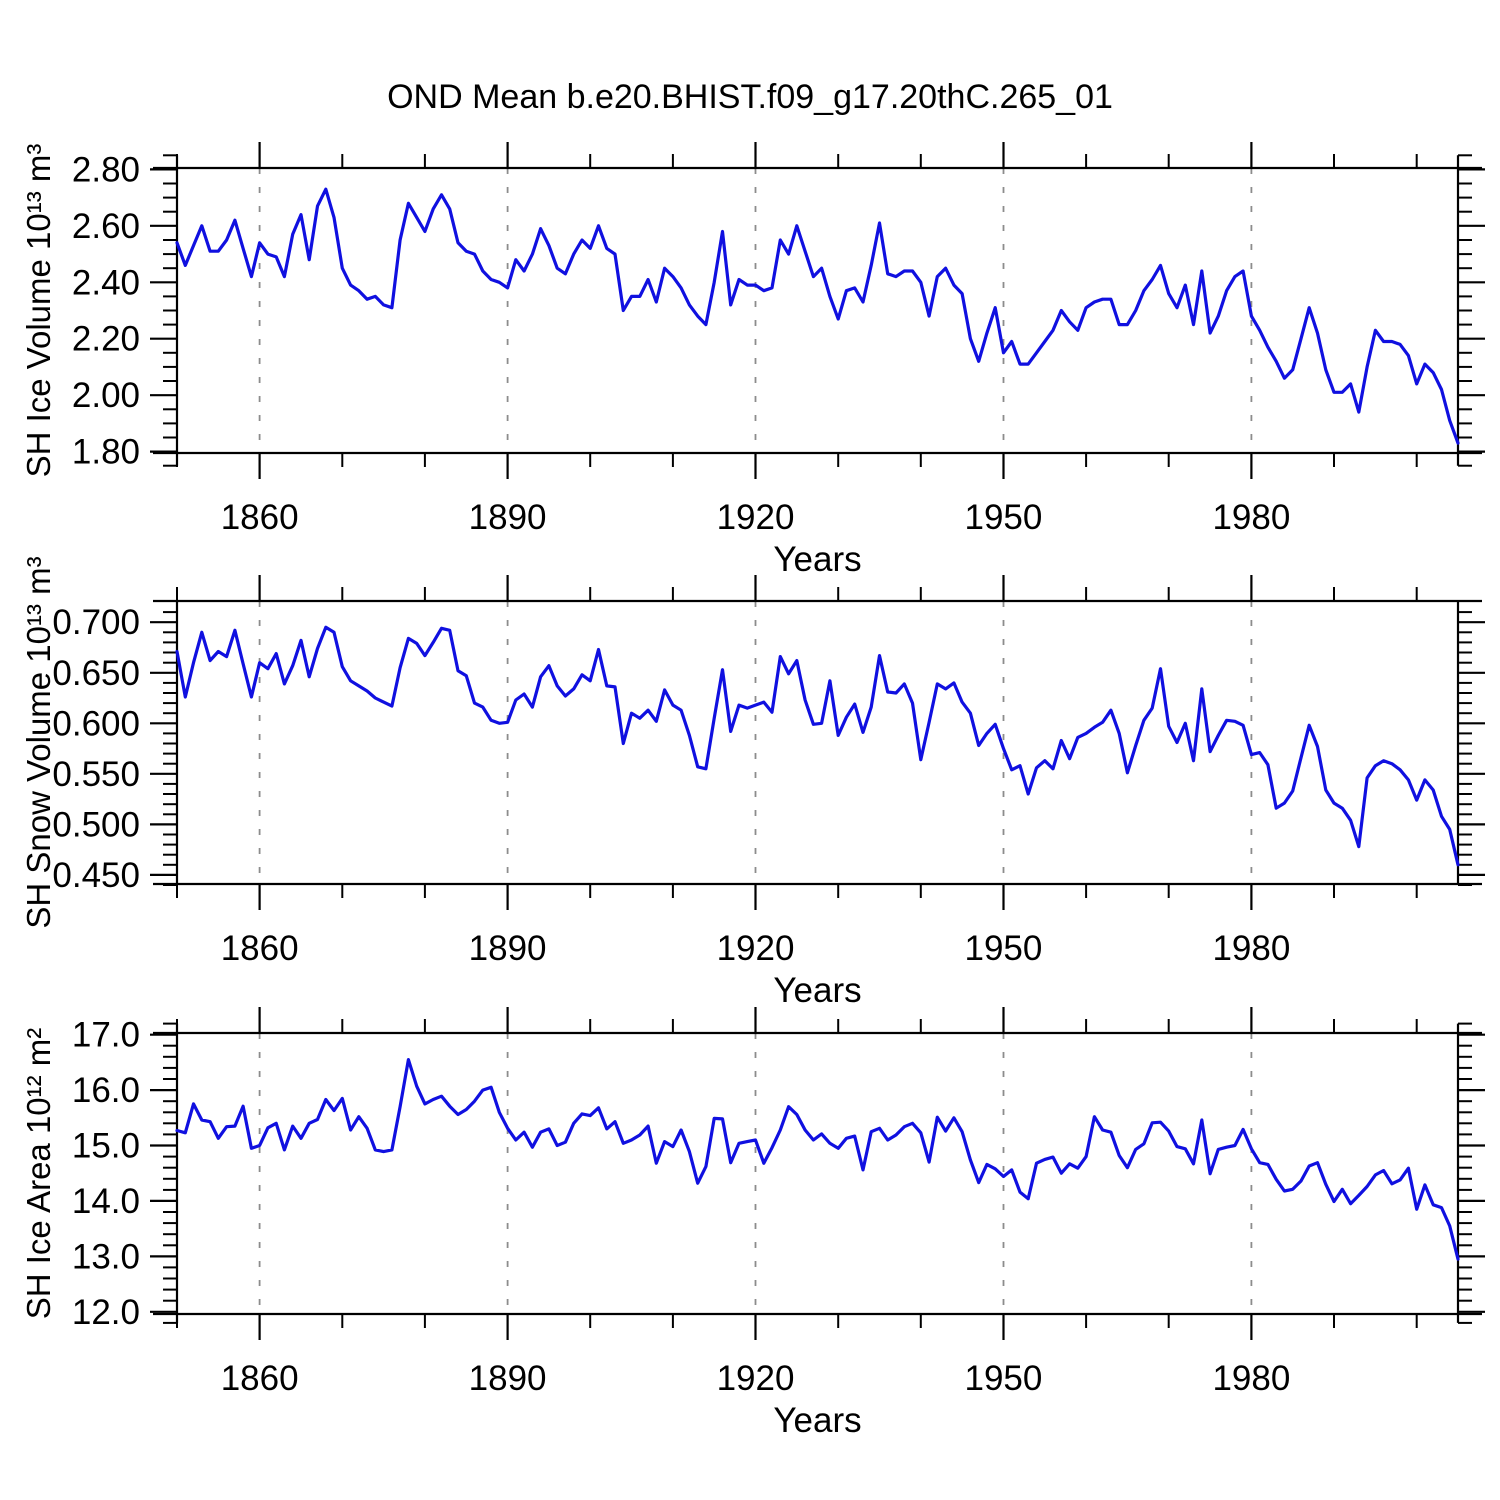 The image size is (1500, 1500). What do you see at coordinates (38, 742) in the screenshot?
I see `y-axis-label: SH Snow Volume 10¹³ m³` at bounding box center [38, 742].